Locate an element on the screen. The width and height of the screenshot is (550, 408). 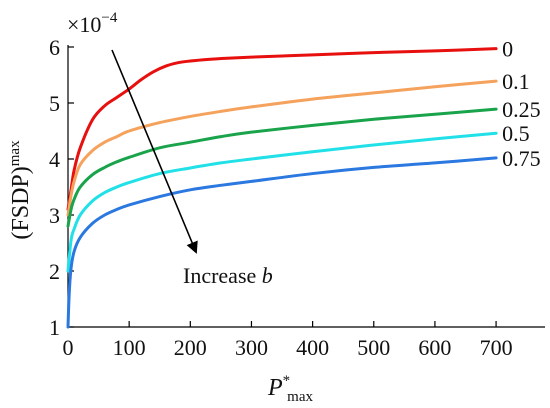
x-tick-label: 700 is located at coordinates (496, 347).